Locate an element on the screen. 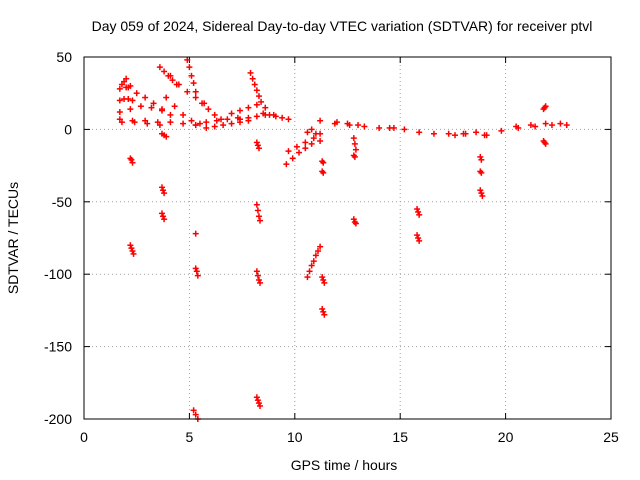  data-point-arc-b1 is located at coordinates (172, 80).